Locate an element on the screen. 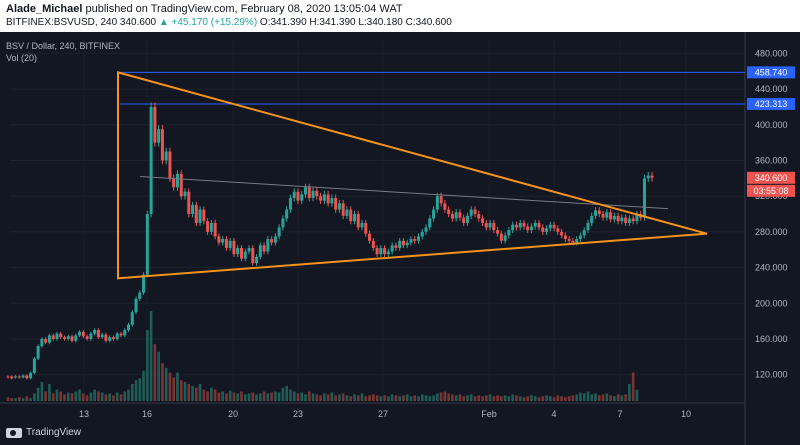 This screenshot has width=800, height=445. price-tick-label: 280.000 is located at coordinates (771, 232).